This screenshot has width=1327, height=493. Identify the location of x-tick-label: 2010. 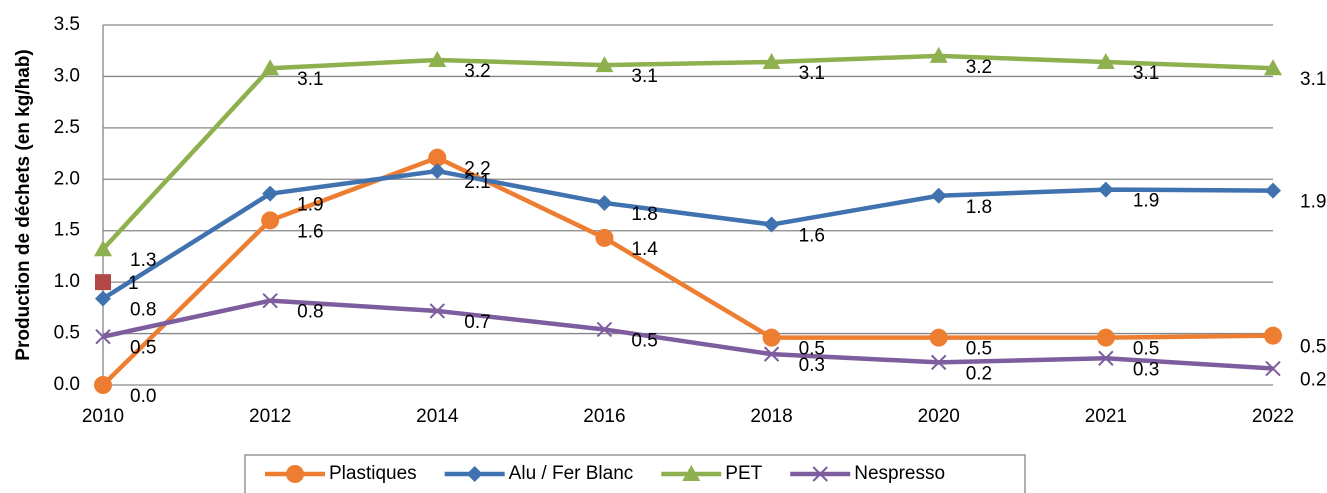
(103, 416).